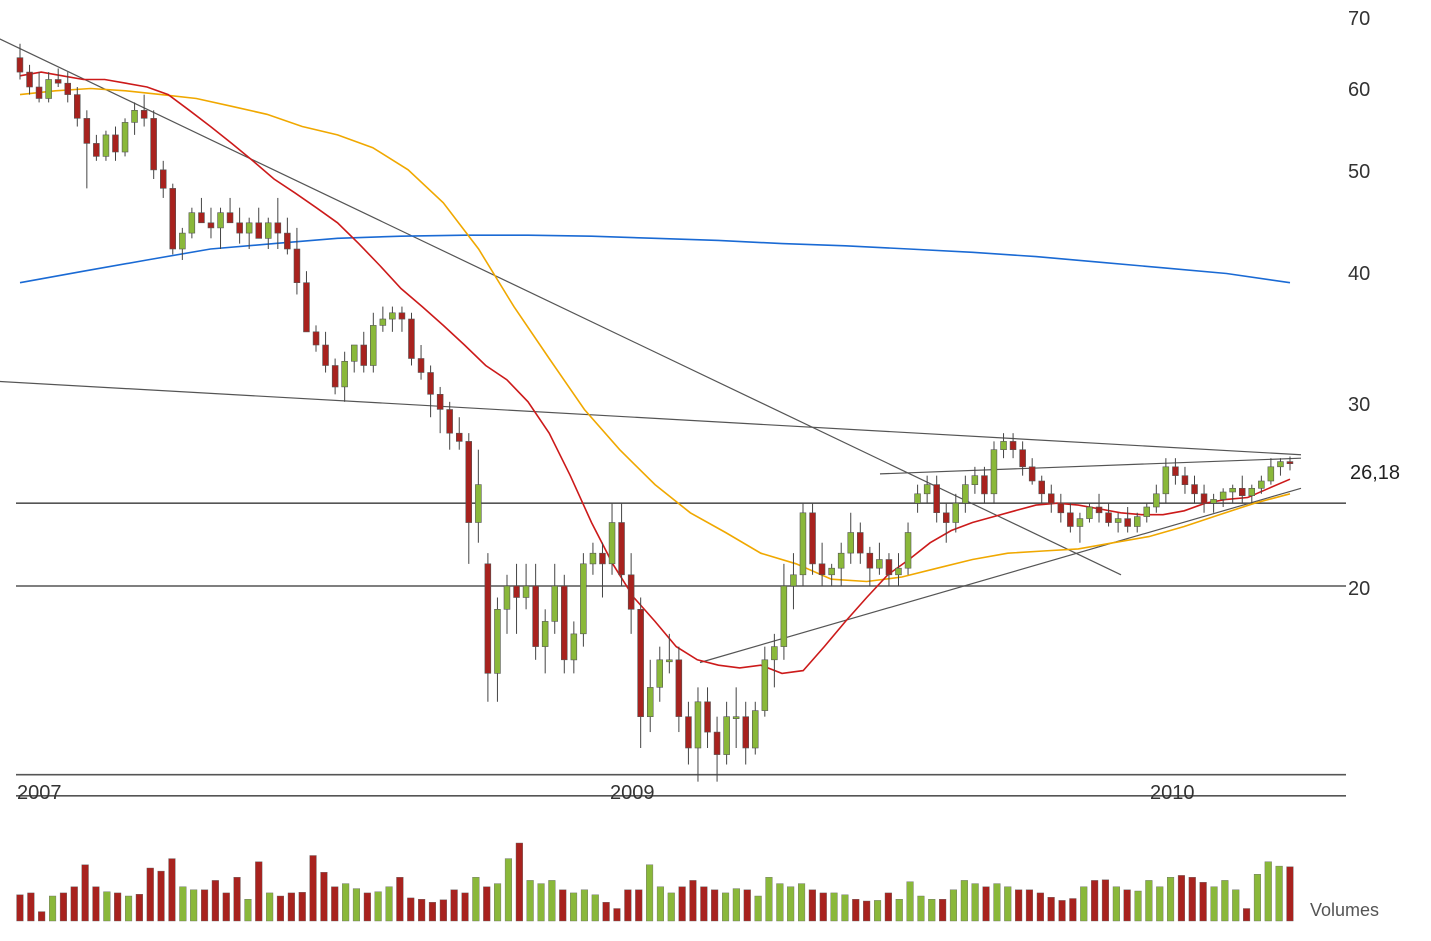 This screenshot has width=1431, height=941. I want to click on y-axis: 70 60 50 40 30 20, so click(1359, 304).